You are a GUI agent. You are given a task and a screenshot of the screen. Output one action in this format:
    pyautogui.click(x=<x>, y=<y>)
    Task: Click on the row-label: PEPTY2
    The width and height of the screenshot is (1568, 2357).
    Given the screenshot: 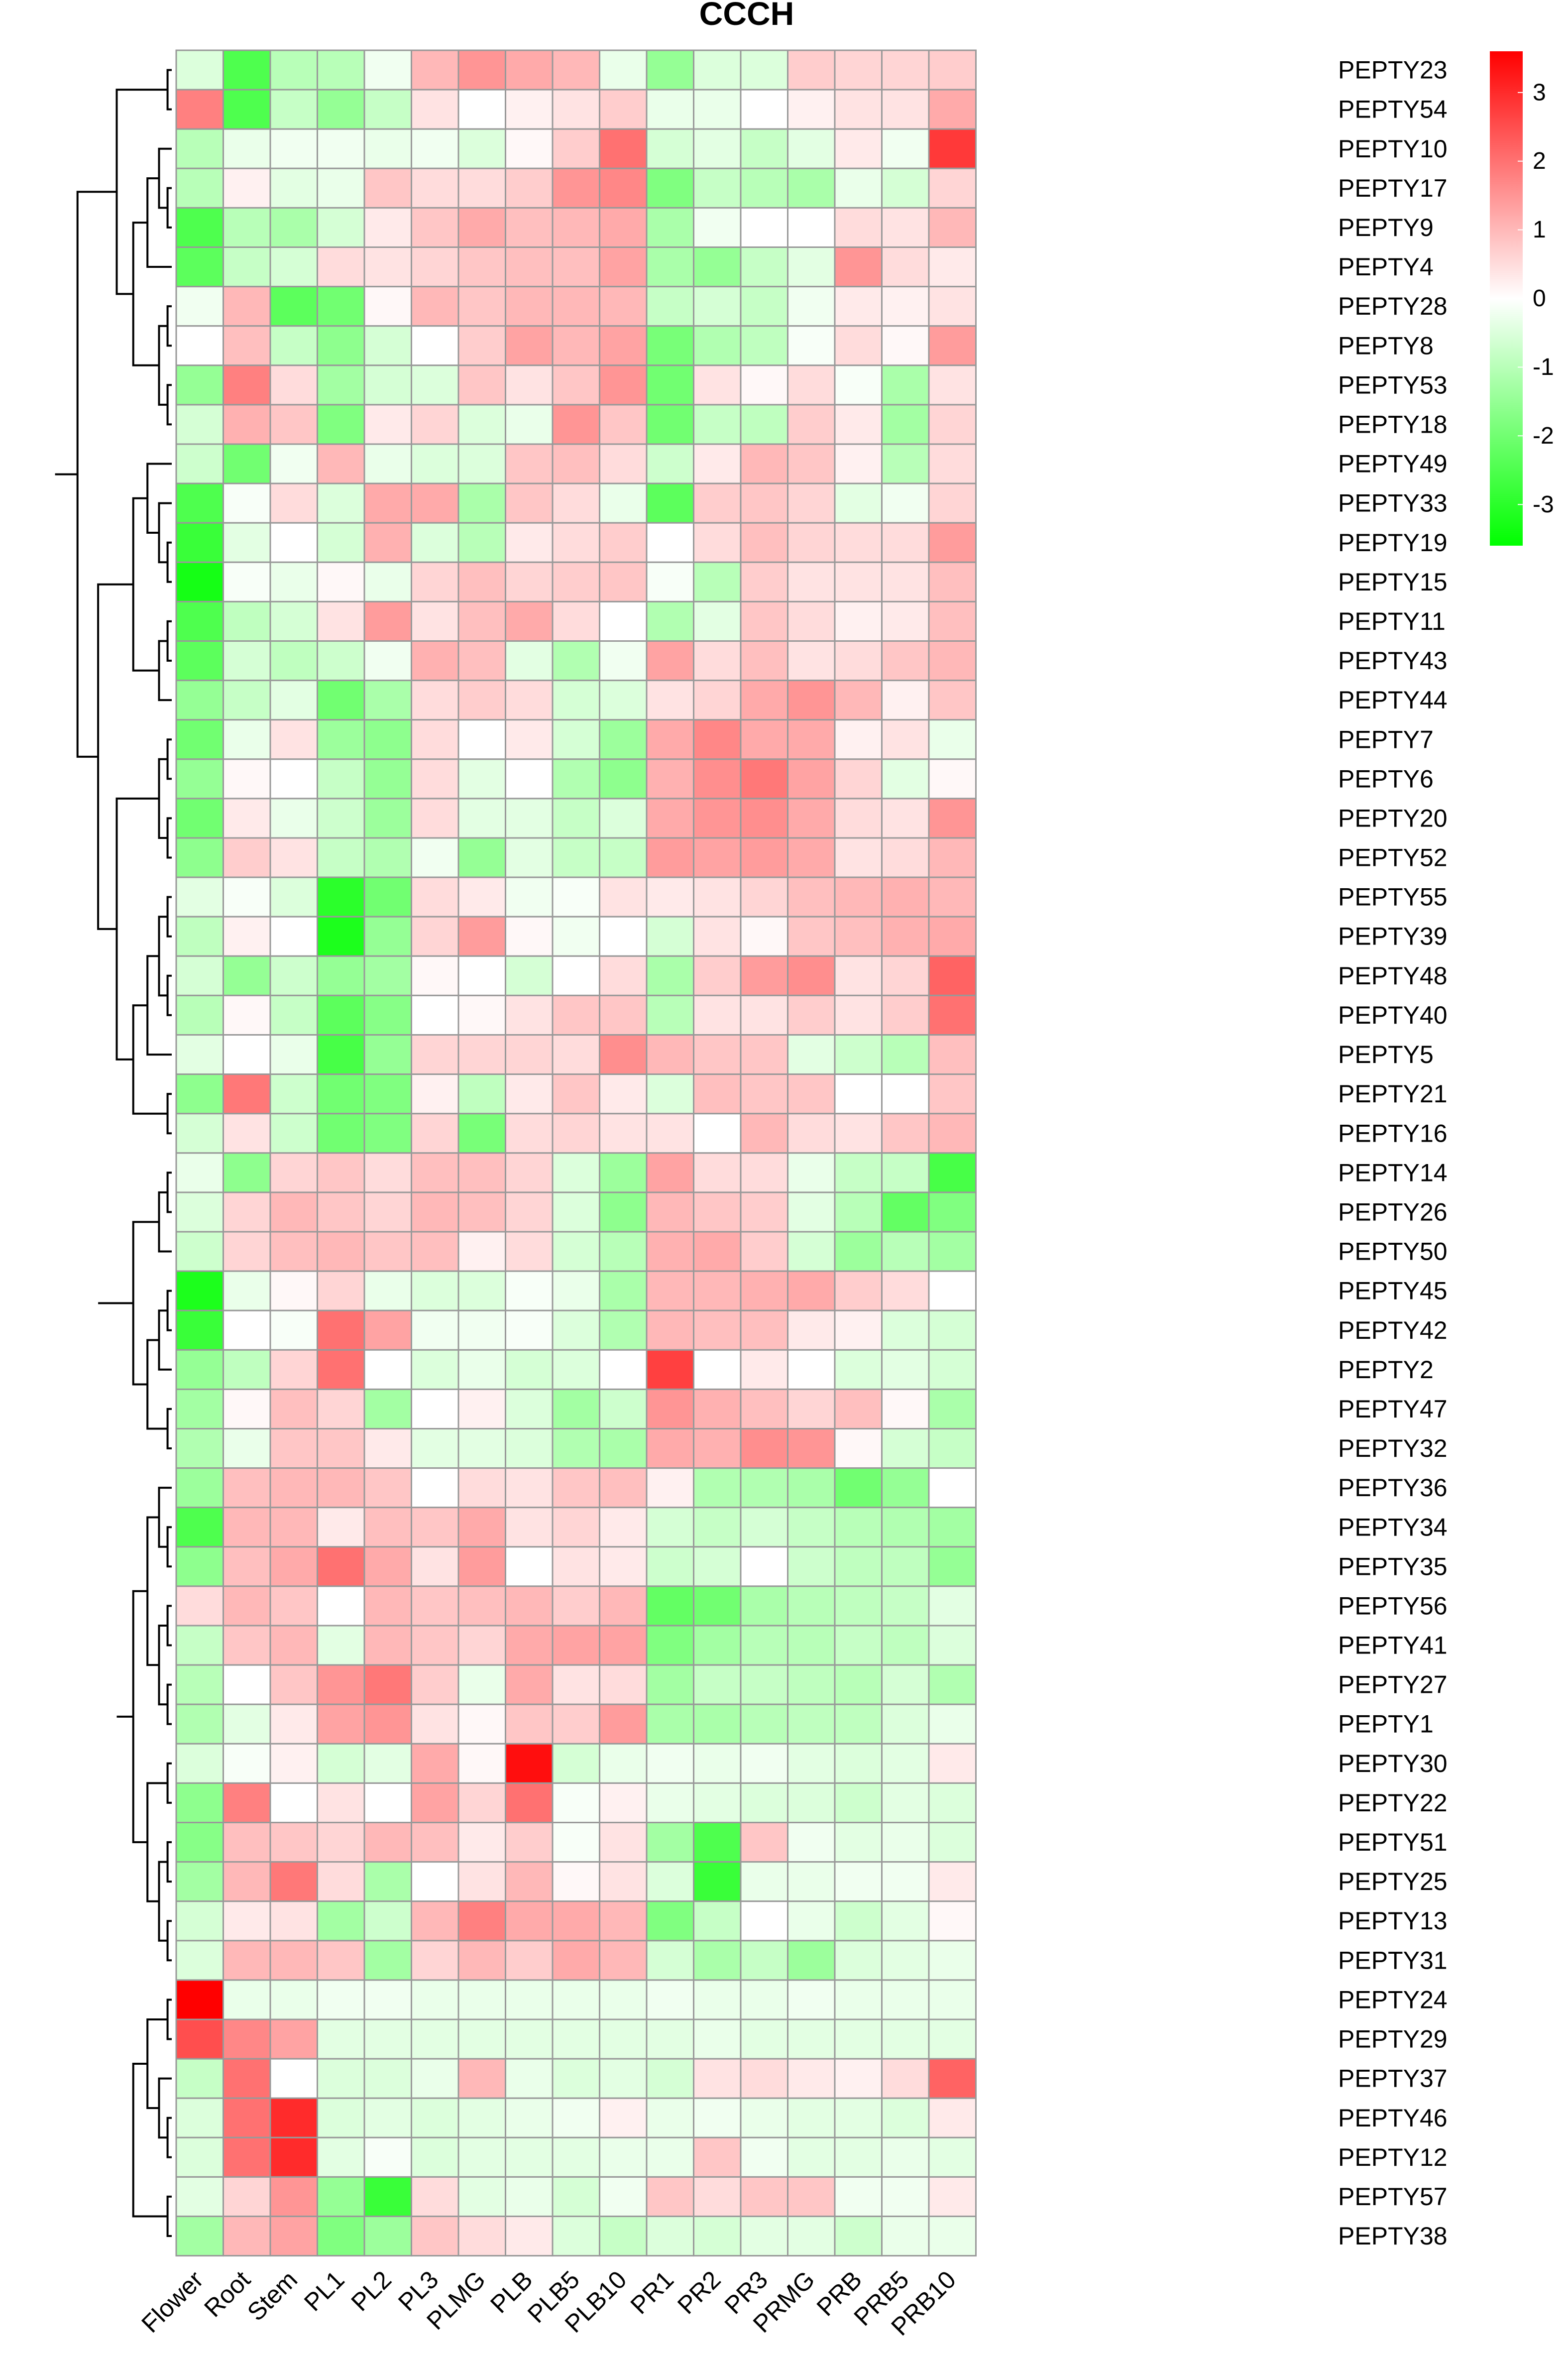 What is the action you would take?
    pyautogui.click(x=1386, y=1370)
    